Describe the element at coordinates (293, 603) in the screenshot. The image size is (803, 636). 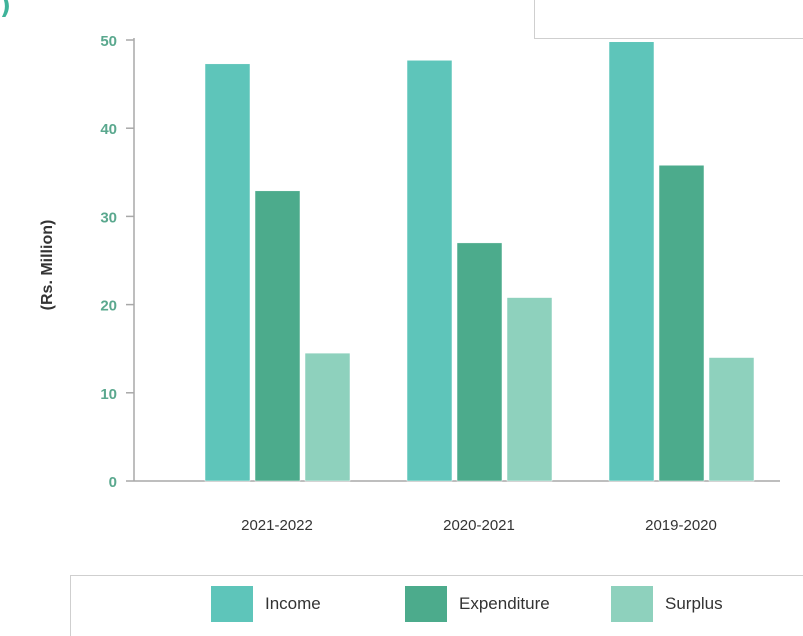
I see `legend-label: Income` at that location.